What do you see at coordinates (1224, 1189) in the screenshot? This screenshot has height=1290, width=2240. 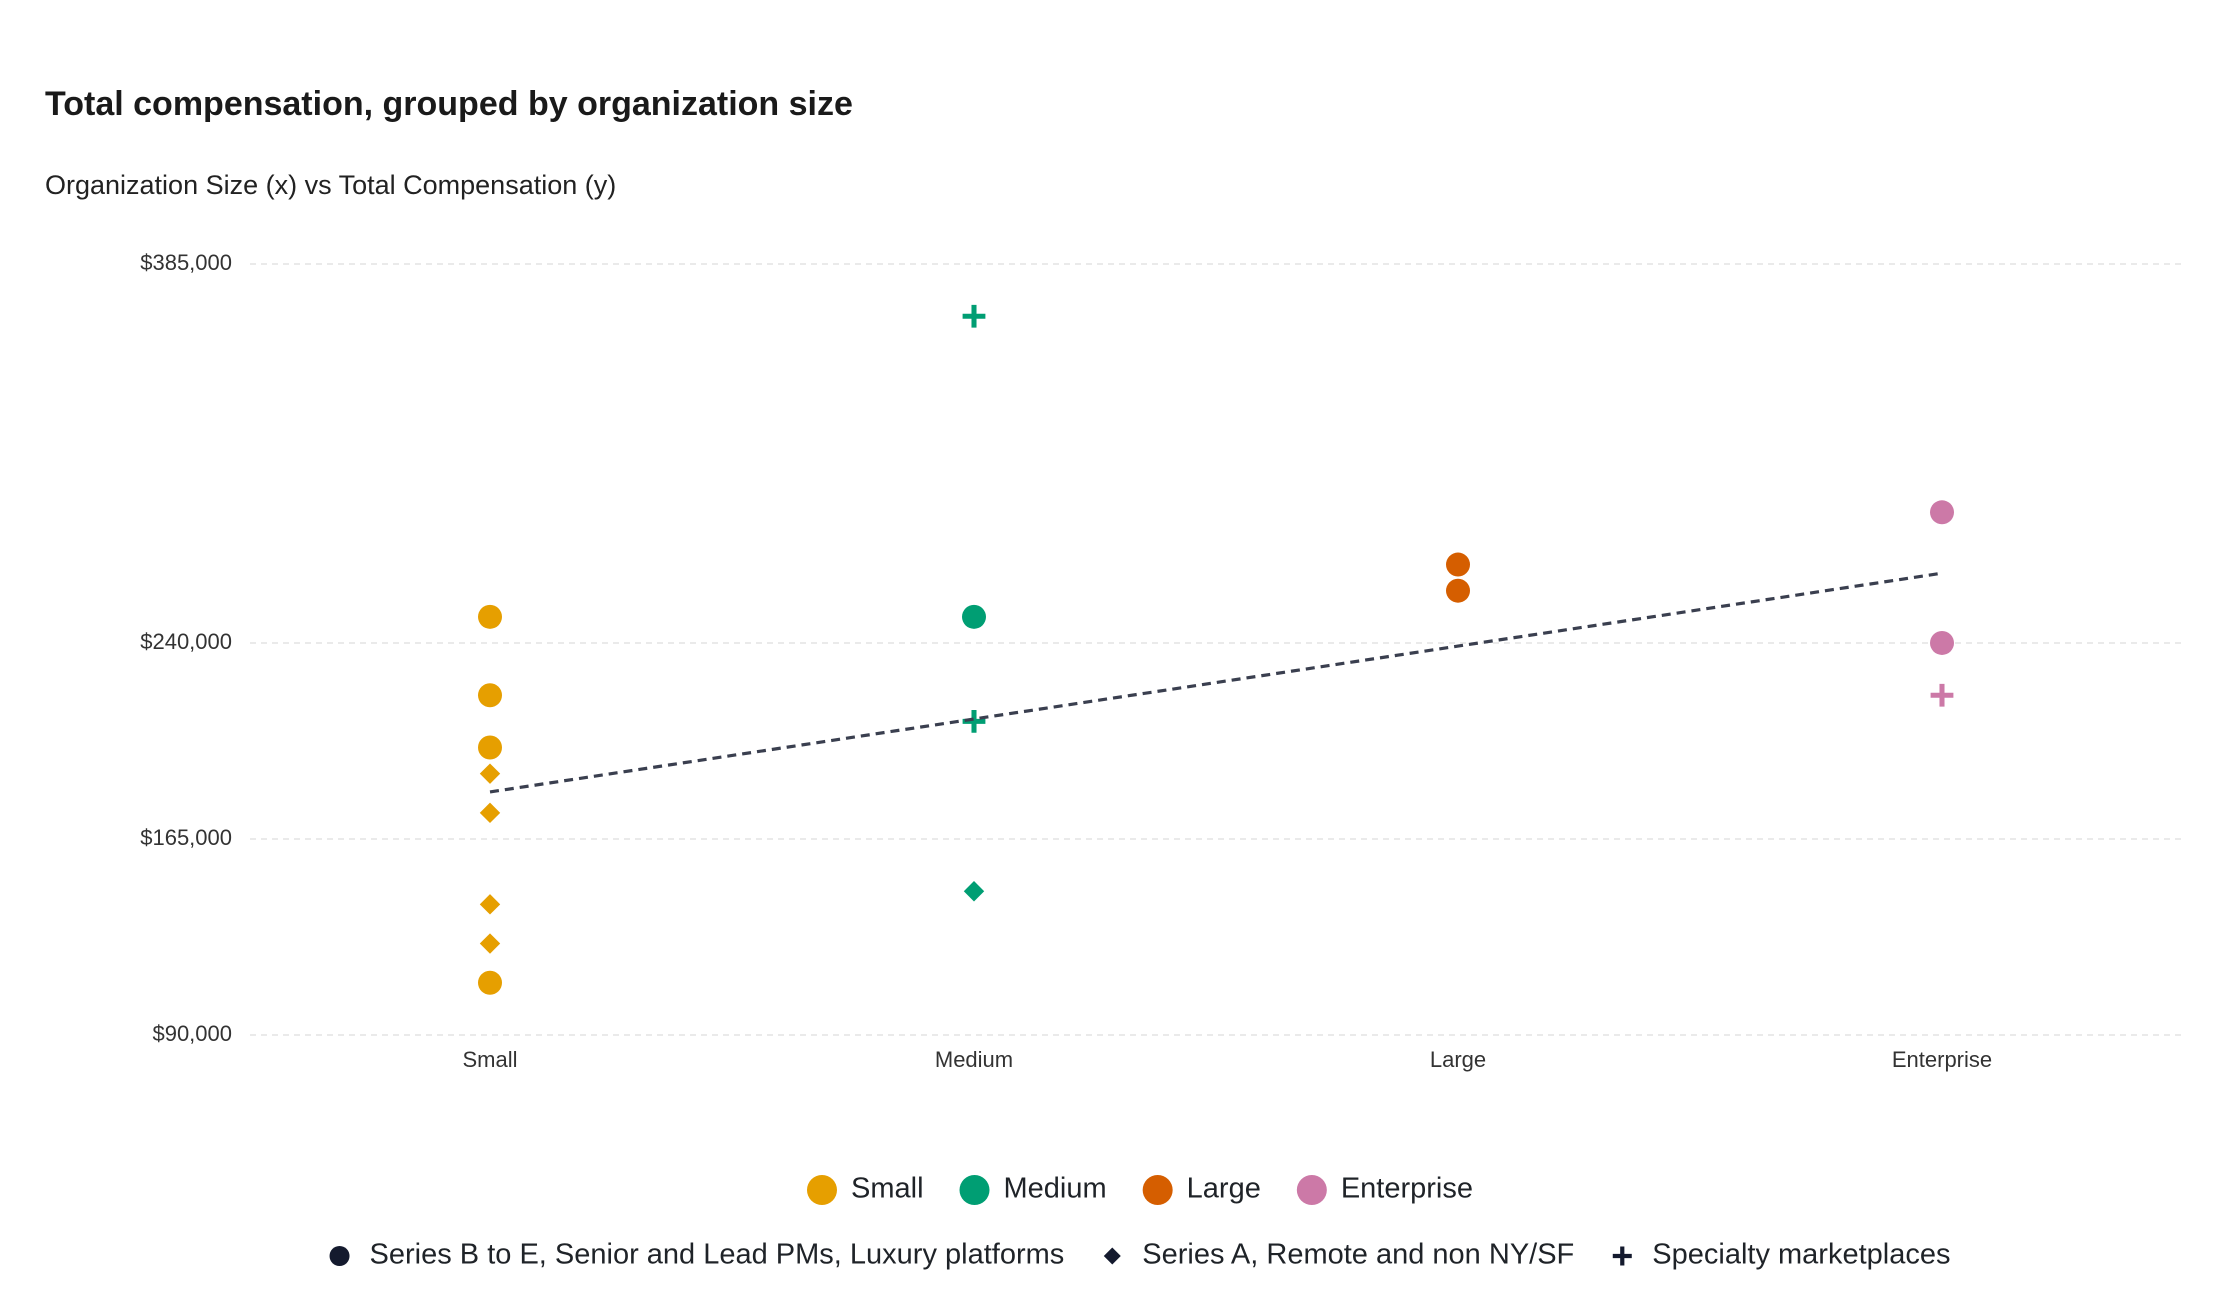 I see `legend-label: Large` at bounding box center [1224, 1189].